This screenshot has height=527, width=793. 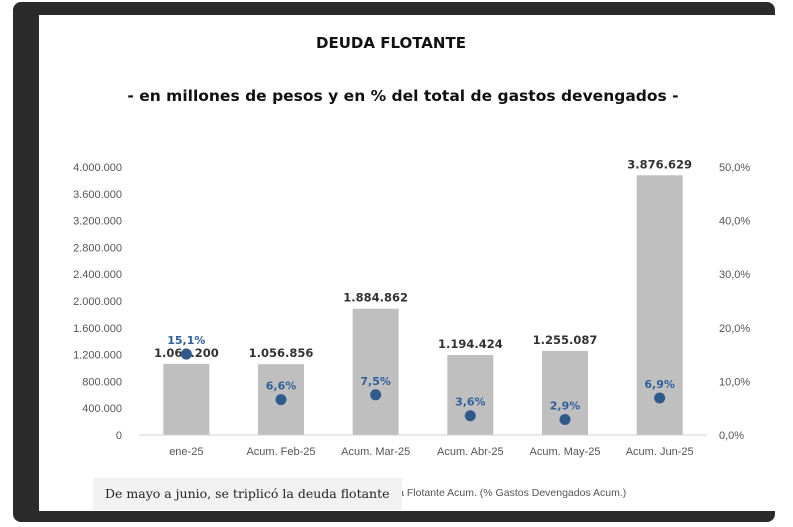 What do you see at coordinates (470, 452) in the screenshot?
I see `x-tick-label: Acum. Abr-25` at bounding box center [470, 452].